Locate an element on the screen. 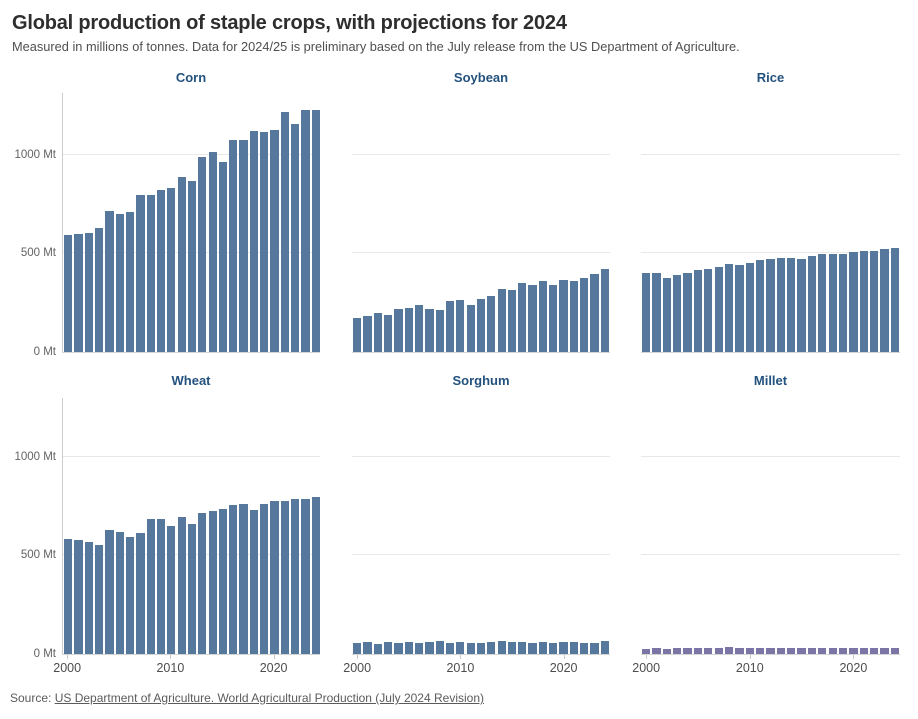  bar-soybean-2007 is located at coordinates (429, 330).